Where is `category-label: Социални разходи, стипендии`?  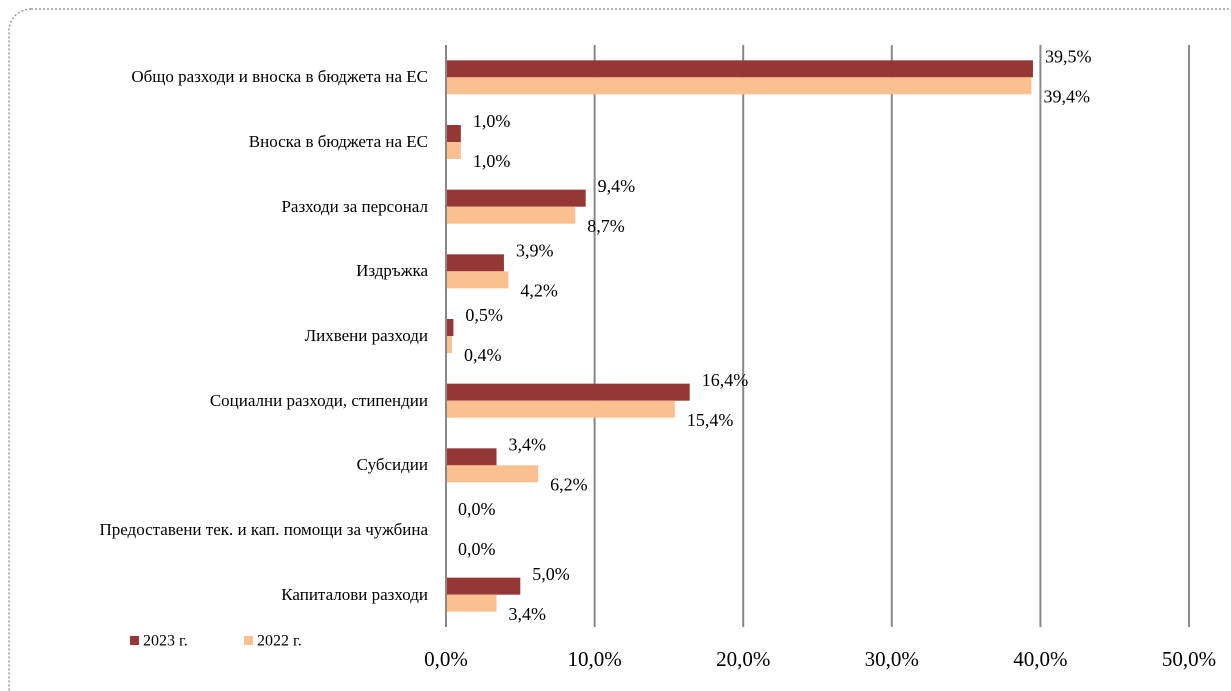
category-label: Социални разходи, стипендии is located at coordinates (318, 400).